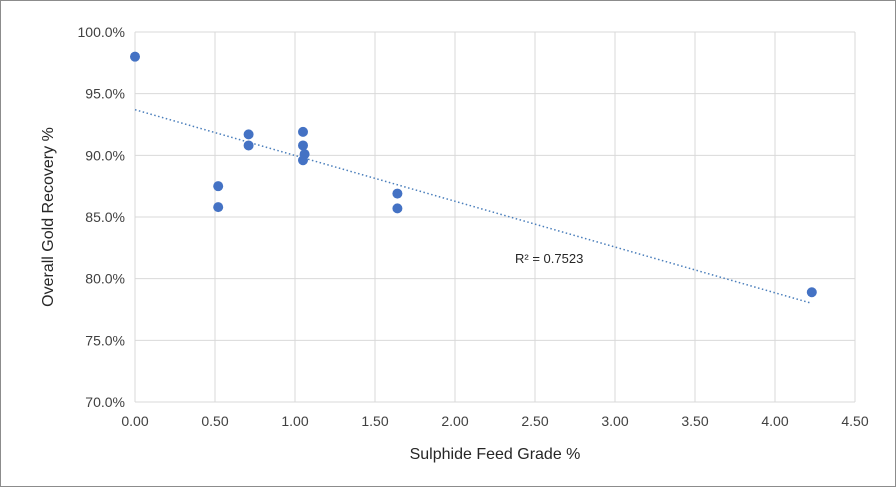 The image size is (896, 491). I want to click on y-tick-label: 70.0%, so click(105, 402).